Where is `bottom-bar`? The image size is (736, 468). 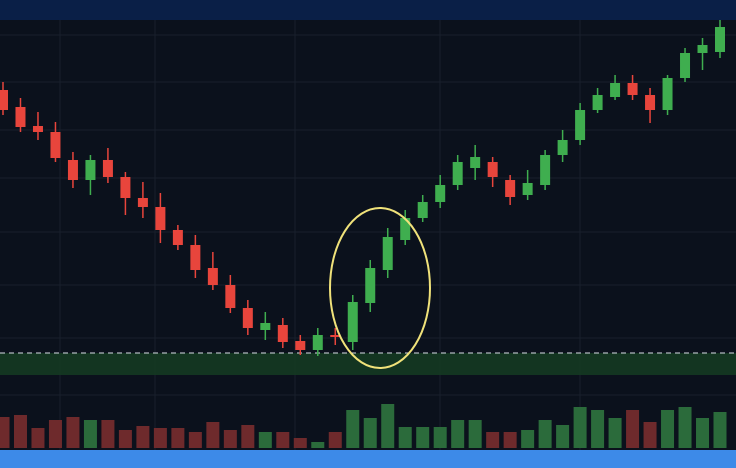
bottom-bar is located at coordinates (368, 459).